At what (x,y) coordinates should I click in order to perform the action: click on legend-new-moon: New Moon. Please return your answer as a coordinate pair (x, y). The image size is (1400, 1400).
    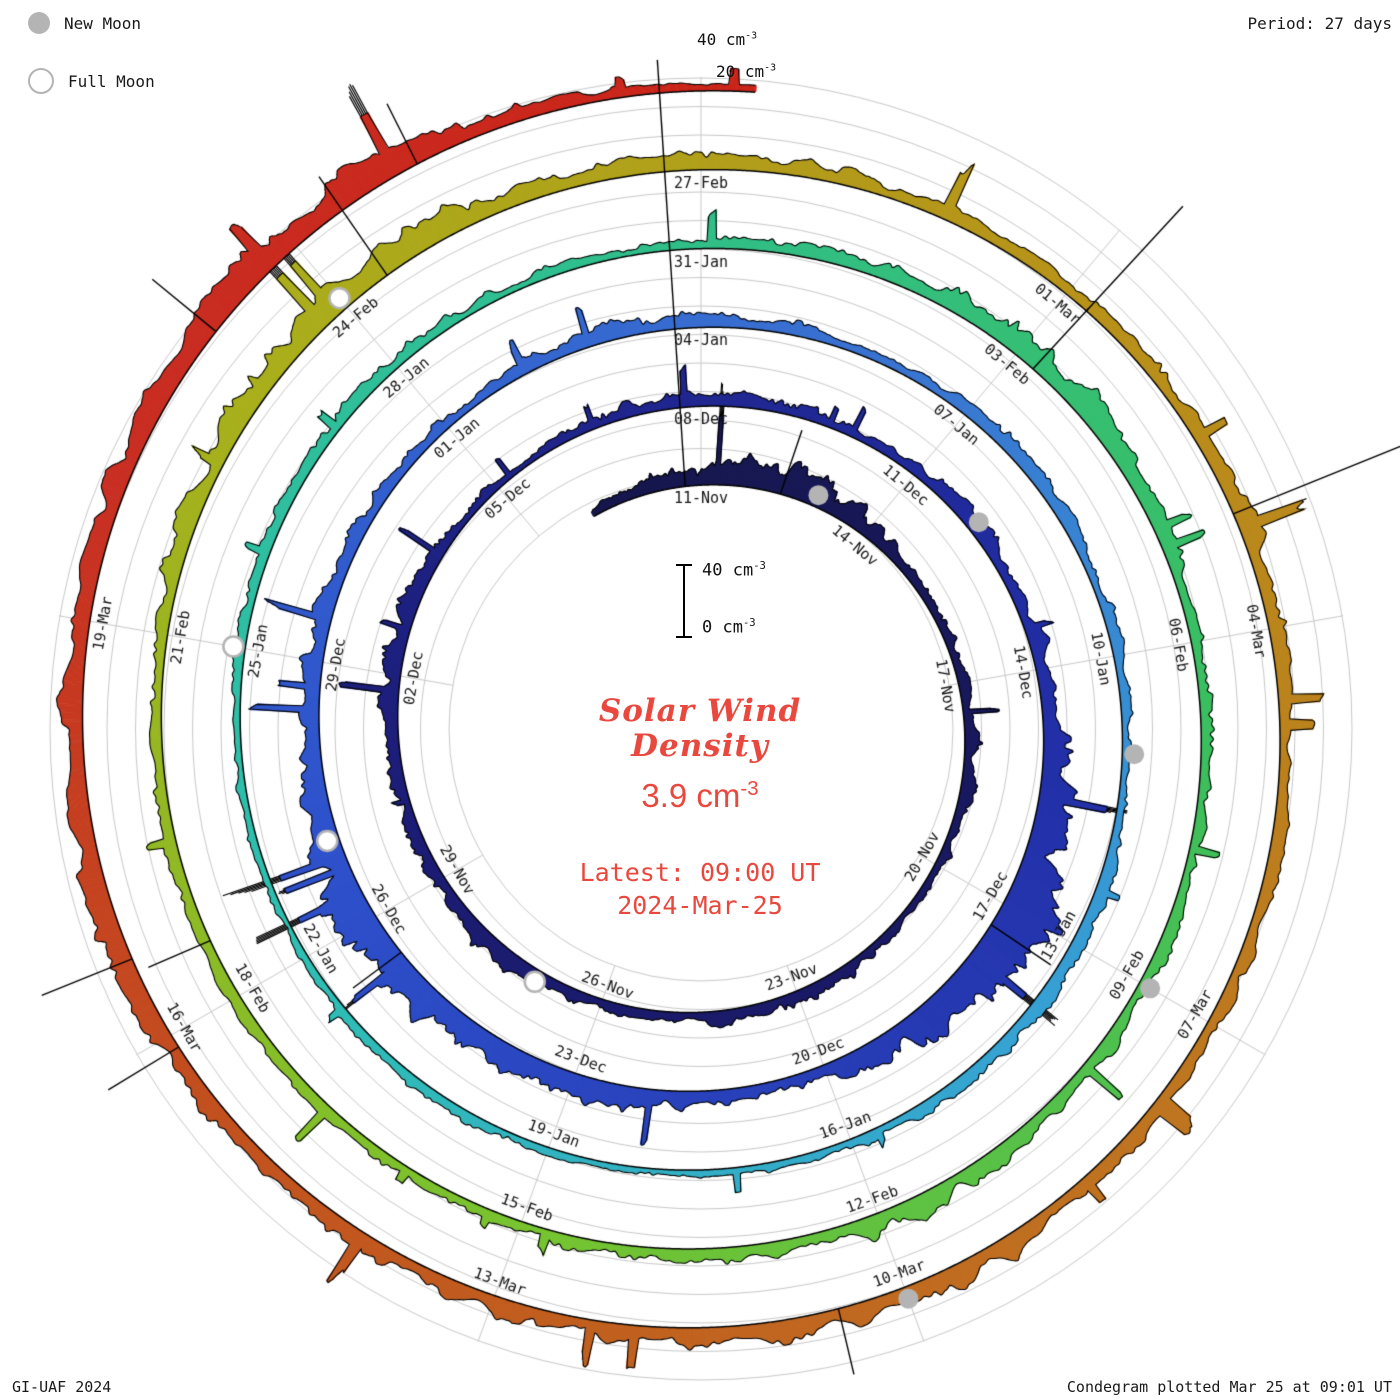
    Looking at the image, I should click on (84, 23).